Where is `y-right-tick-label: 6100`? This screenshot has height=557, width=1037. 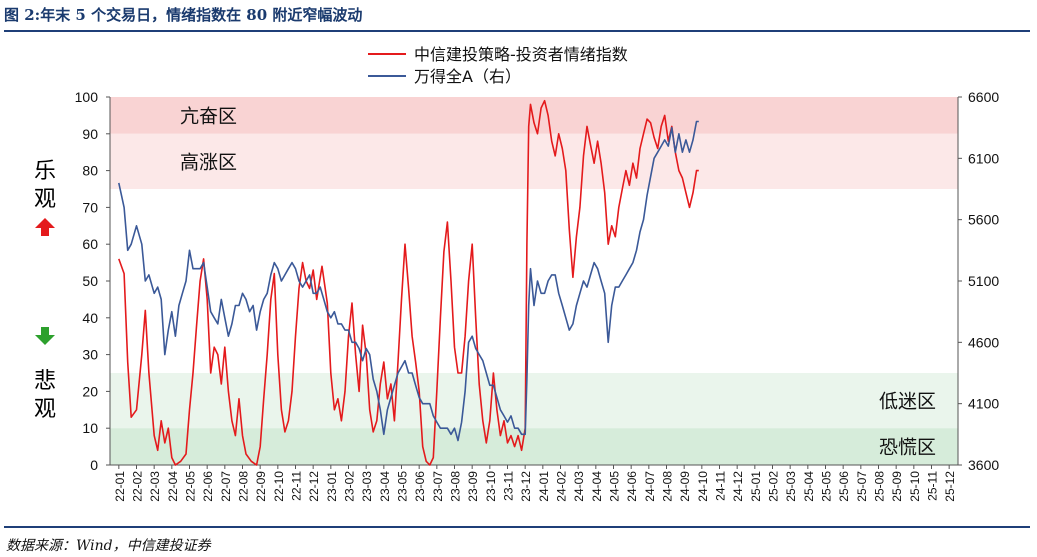
y-right-tick-label: 6100 is located at coordinates (983, 158).